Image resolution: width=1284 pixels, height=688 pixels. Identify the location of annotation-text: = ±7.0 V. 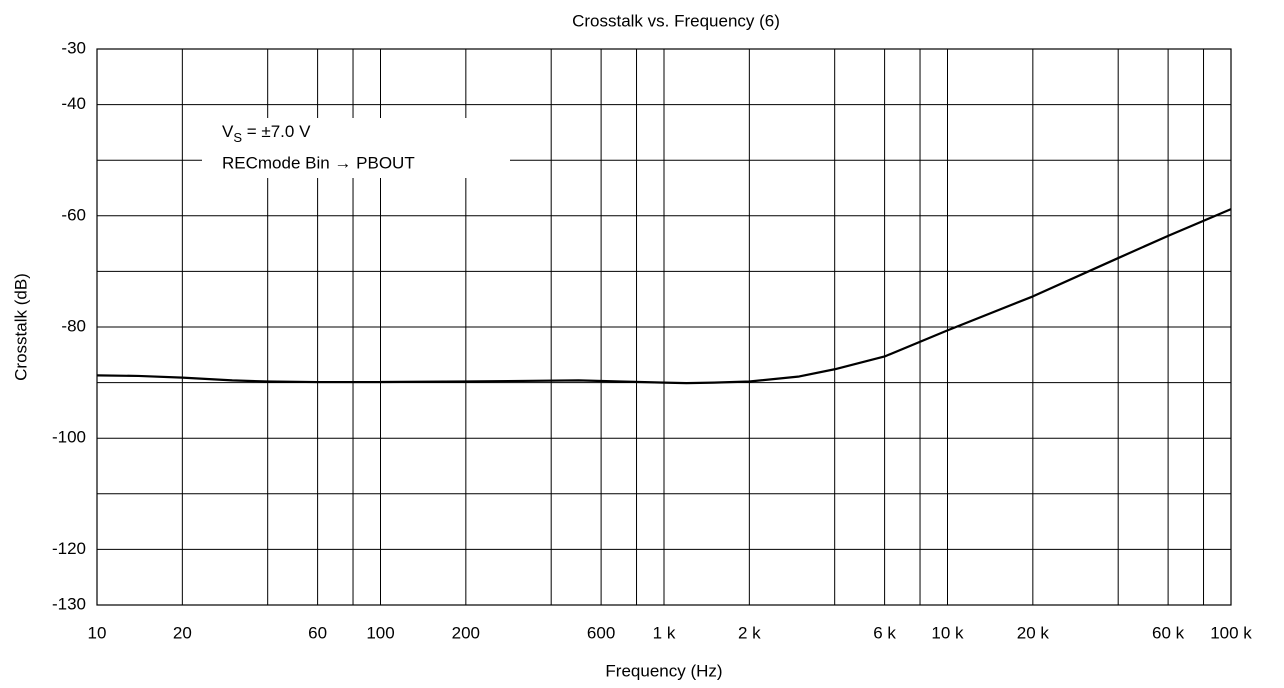
(276, 131).